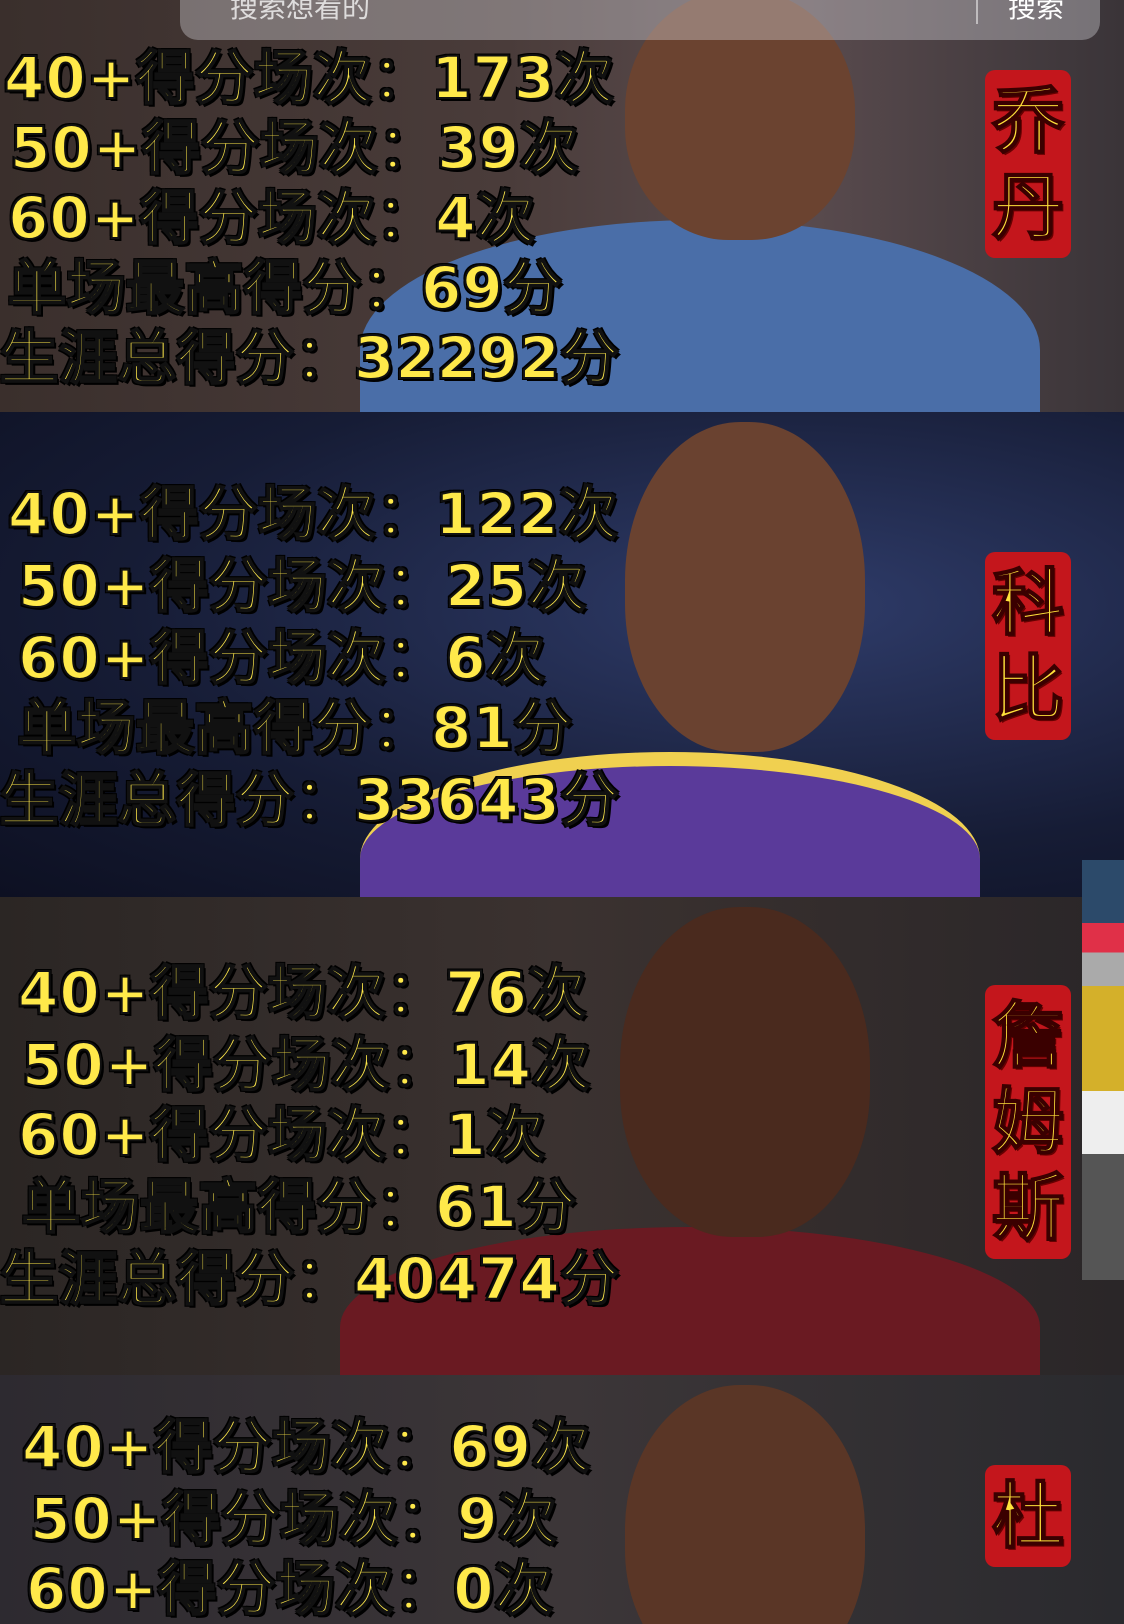 The height and width of the screenshot is (1624, 1124). What do you see at coordinates (306, 1447) in the screenshot?
I see `stat-40-plus: 40+得分场次：69次` at bounding box center [306, 1447].